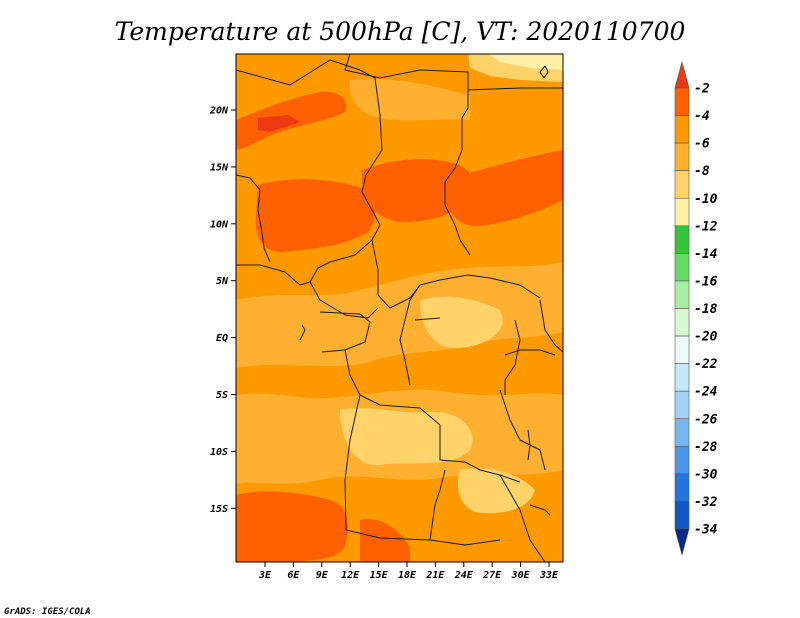 Image resolution: width=800 pixels, height=618 pixels. What do you see at coordinates (435, 575) in the screenshot?
I see `longitude-tick-label: 21E` at bounding box center [435, 575].